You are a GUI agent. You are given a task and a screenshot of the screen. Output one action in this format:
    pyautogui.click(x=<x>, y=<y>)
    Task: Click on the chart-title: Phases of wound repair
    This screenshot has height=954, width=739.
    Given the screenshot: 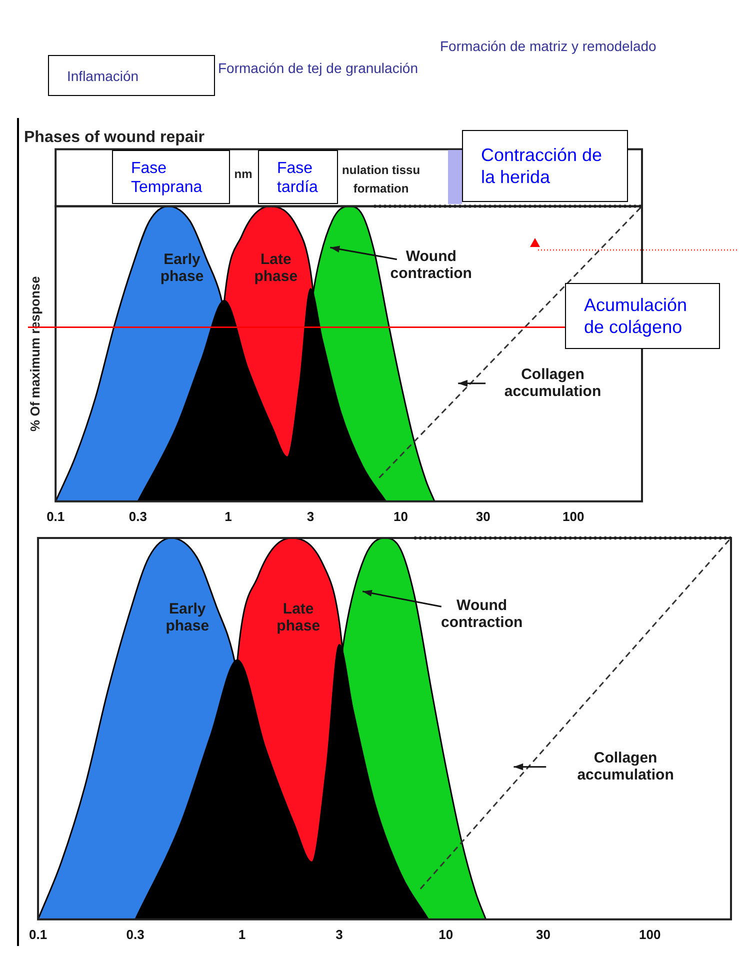 What is the action you would take?
    pyautogui.click(x=114, y=137)
    